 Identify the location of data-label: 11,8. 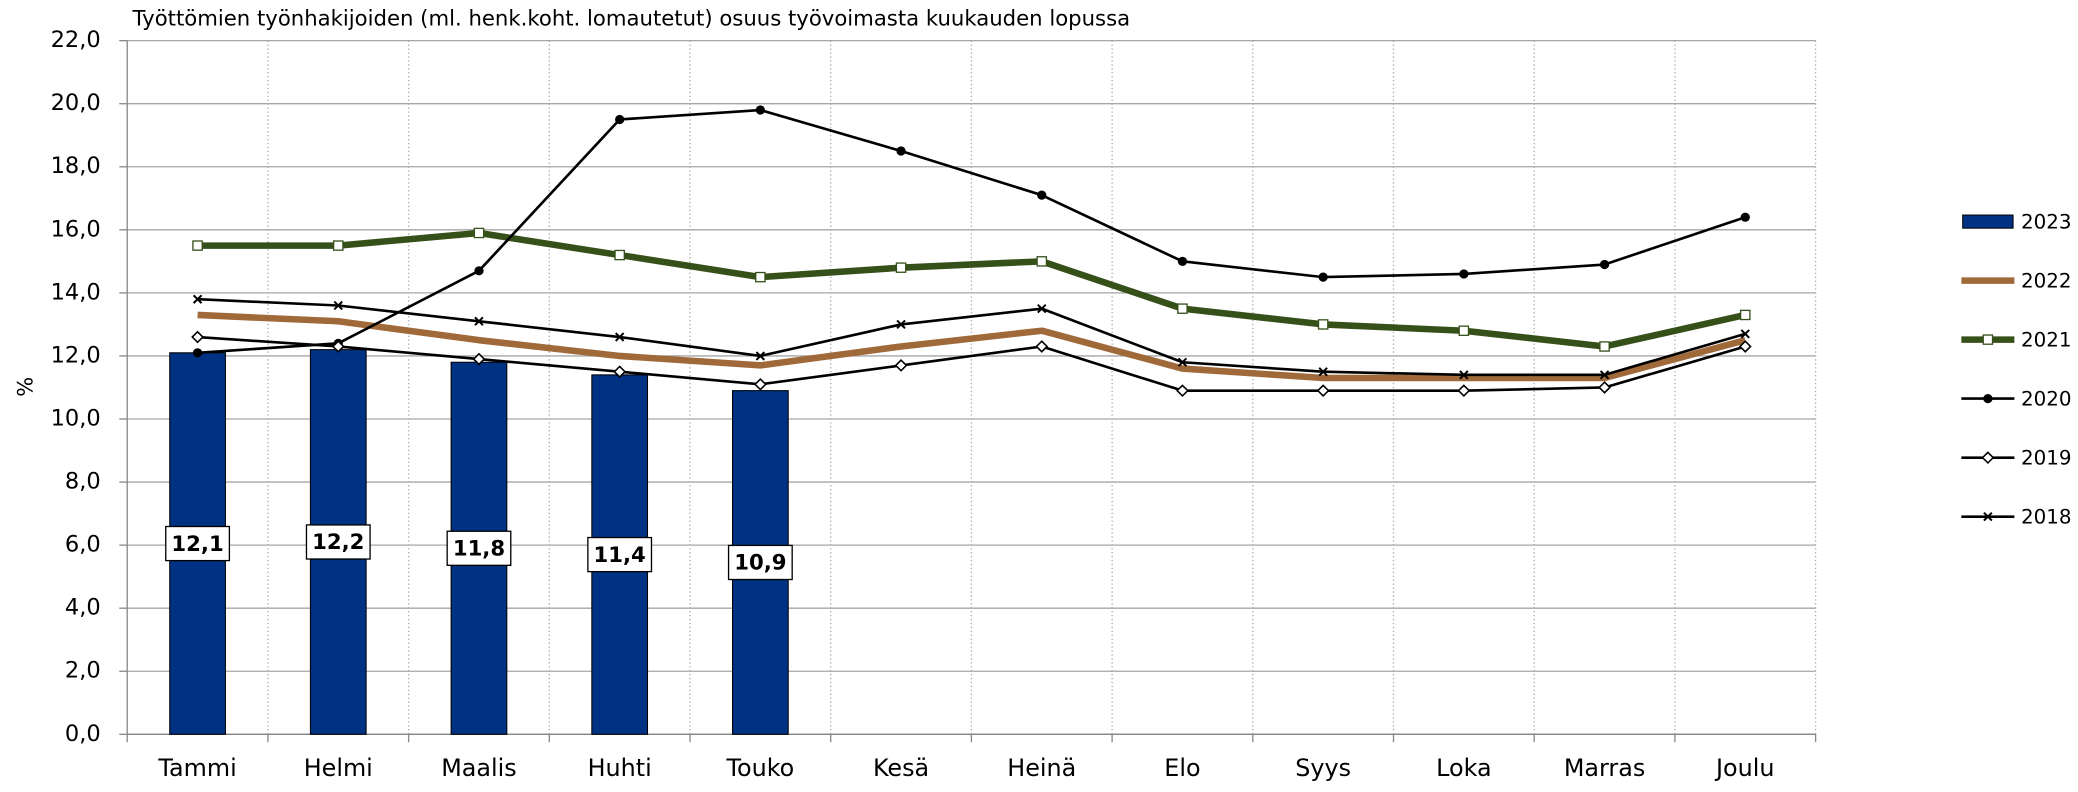
(479, 548).